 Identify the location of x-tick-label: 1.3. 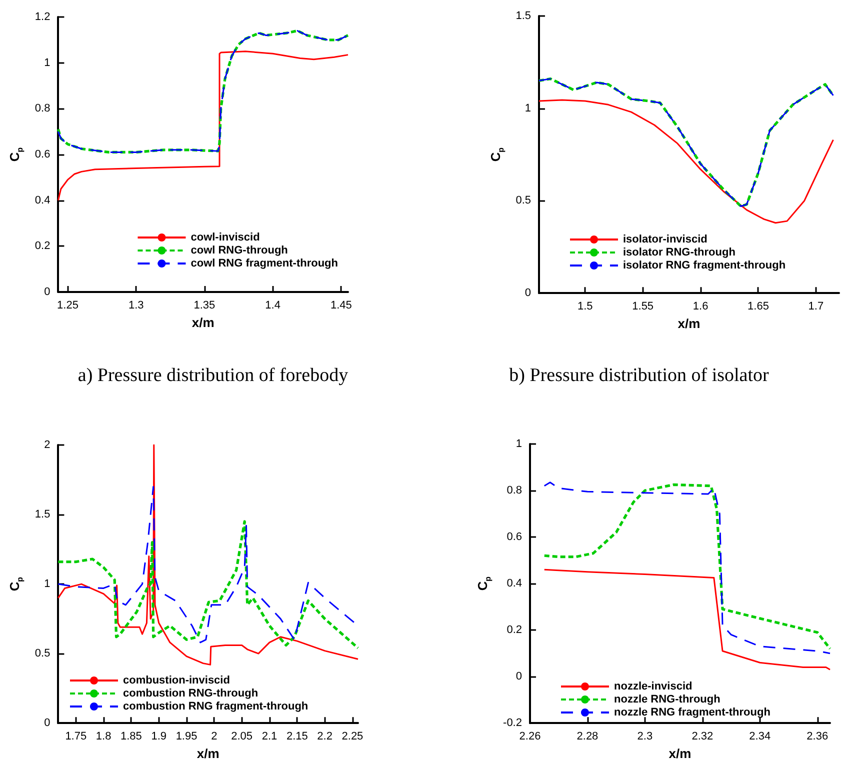
(136, 306).